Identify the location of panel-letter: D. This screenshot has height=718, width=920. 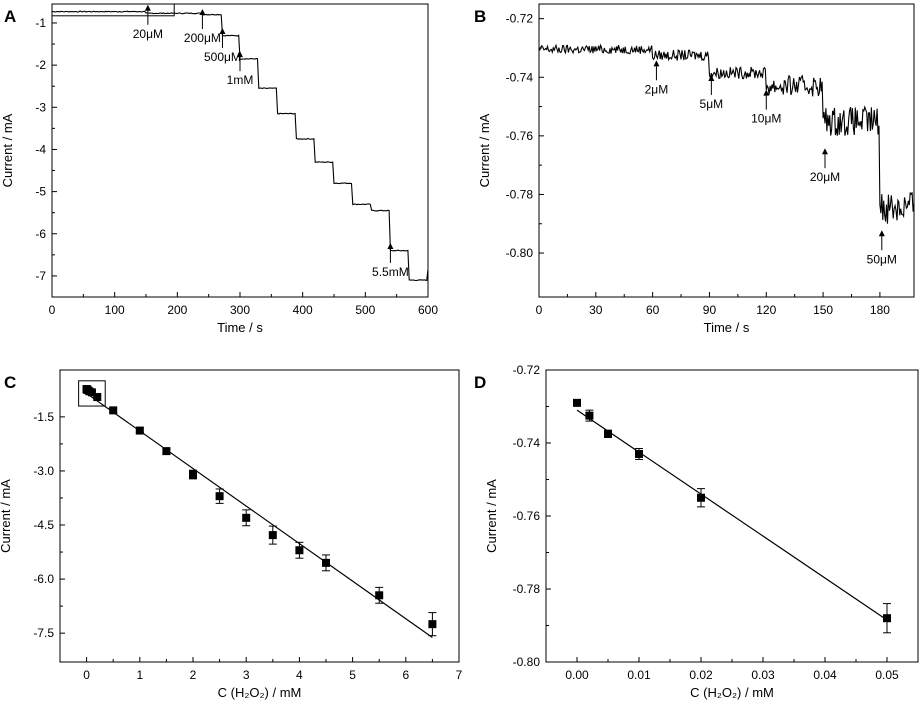
(480, 382).